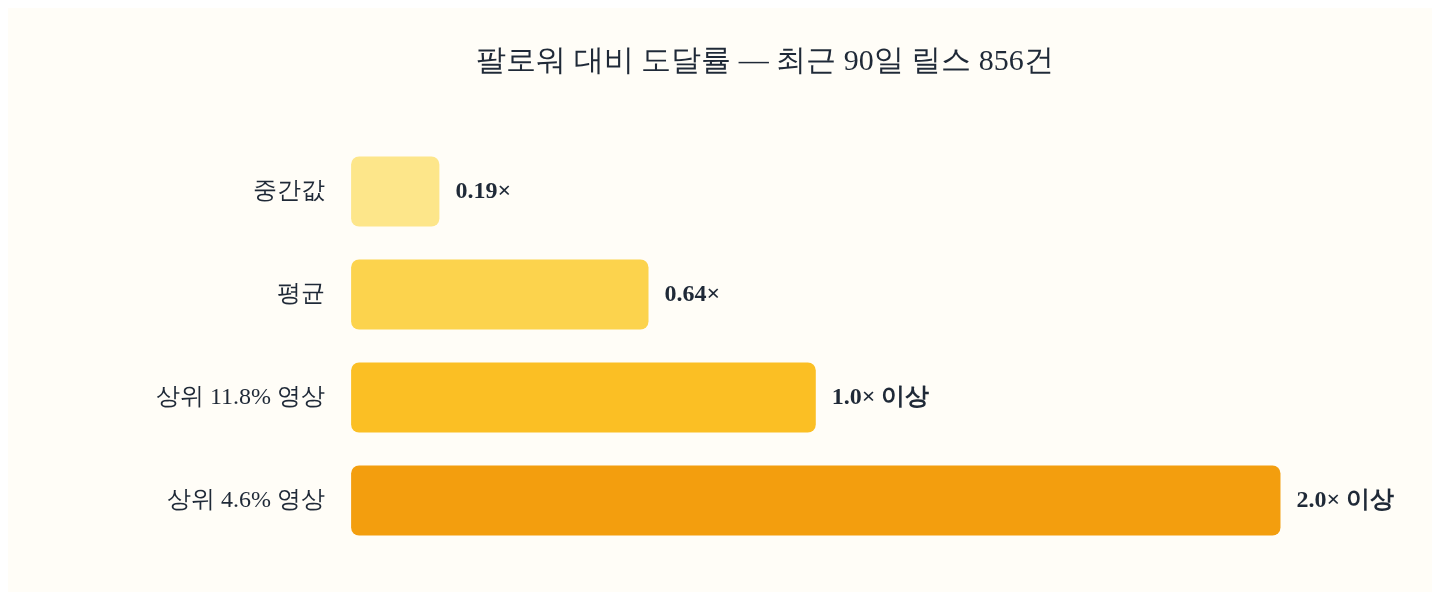 The height and width of the screenshot is (600, 1440). I want to click on y-tick-label: 평균, so click(301, 292).